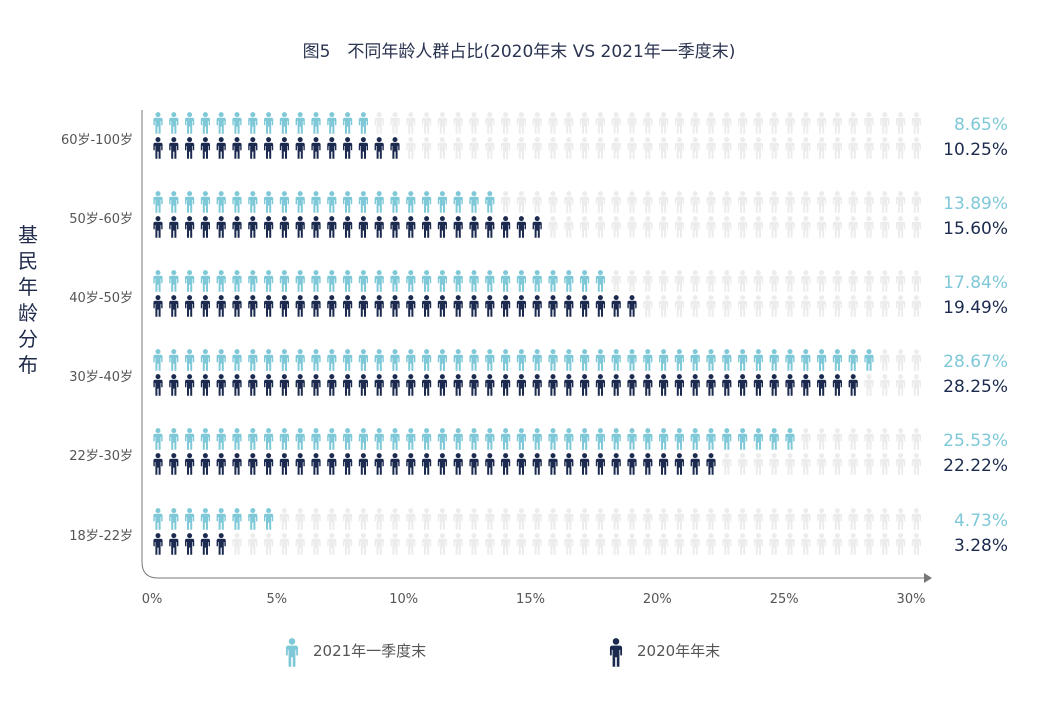 This screenshot has width=1038, height=718. What do you see at coordinates (28, 300) in the screenshot?
I see `y-axis-label: 基民年龄分布` at bounding box center [28, 300].